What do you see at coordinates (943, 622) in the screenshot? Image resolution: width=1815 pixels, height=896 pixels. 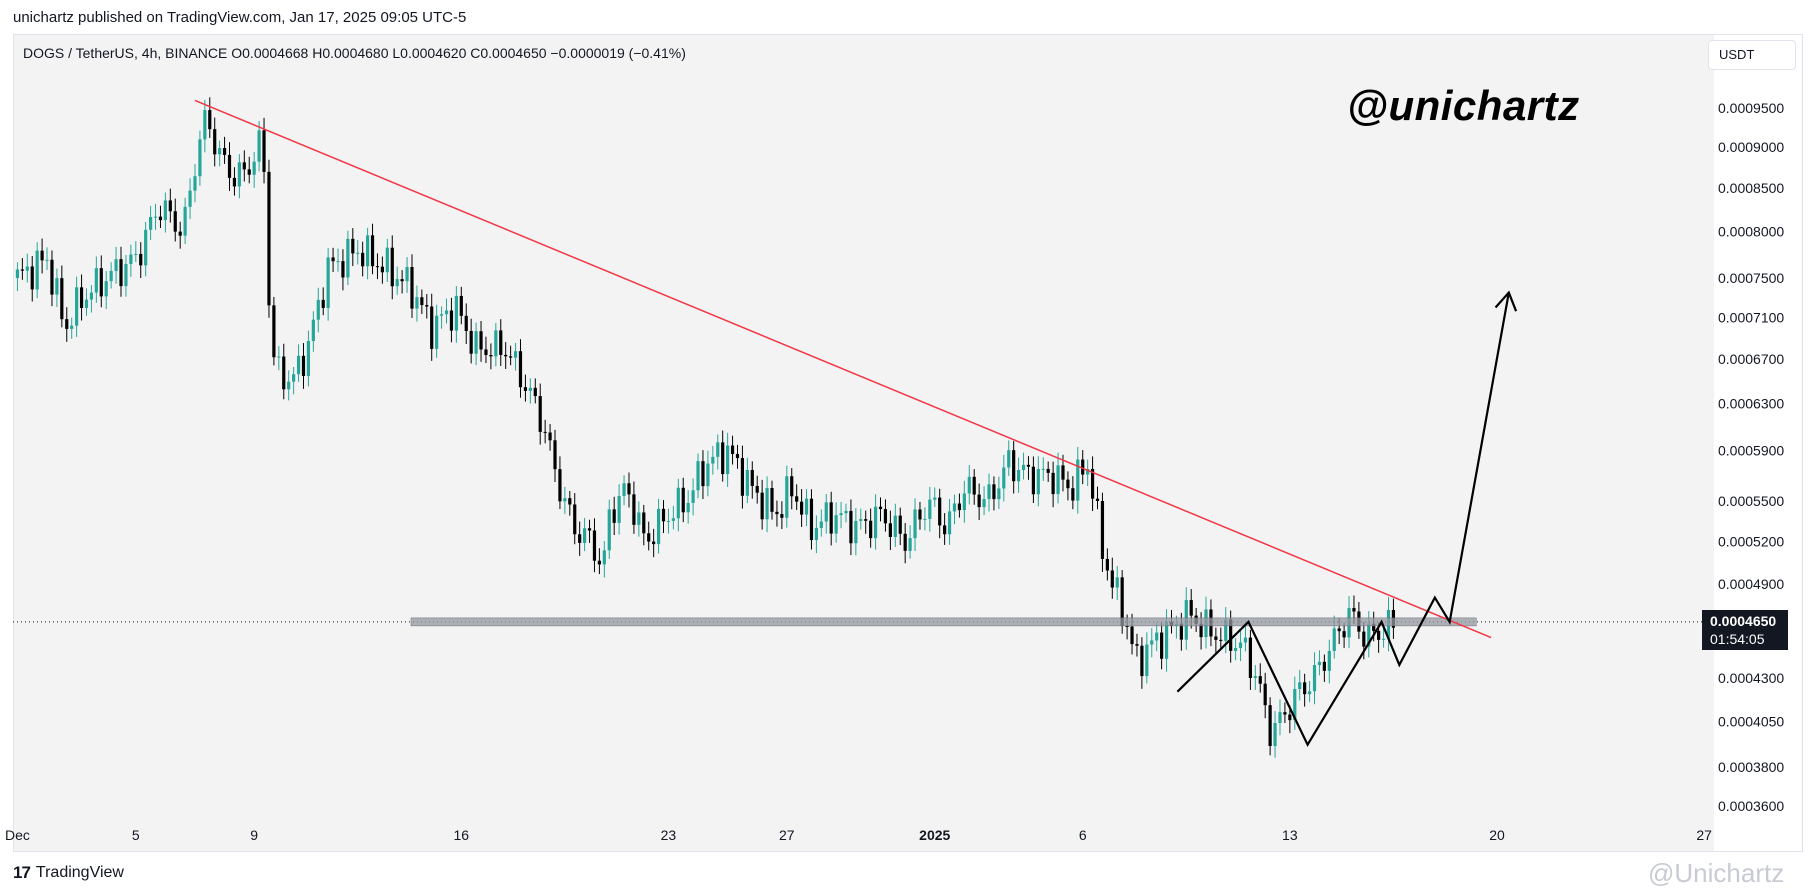 I see `support-zone` at bounding box center [943, 622].